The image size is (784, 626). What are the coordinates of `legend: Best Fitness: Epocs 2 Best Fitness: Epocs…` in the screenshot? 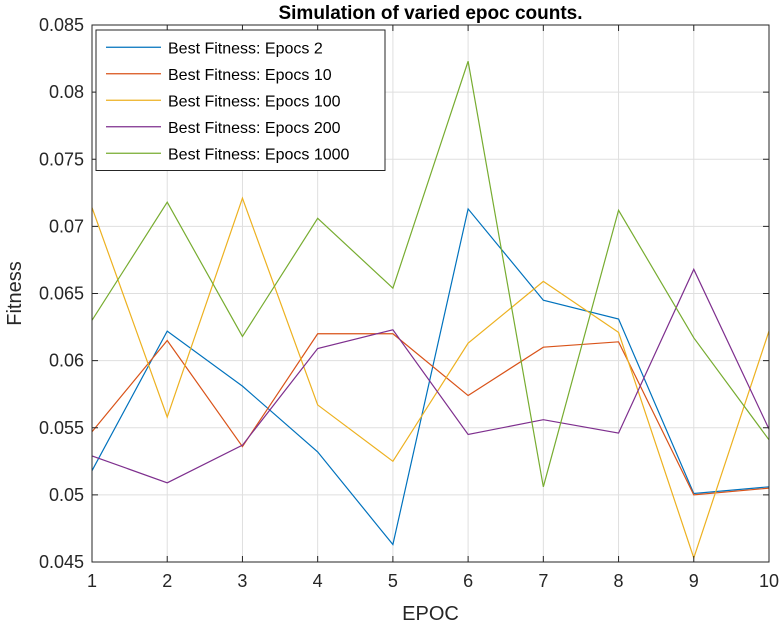 It's located at (240, 100).